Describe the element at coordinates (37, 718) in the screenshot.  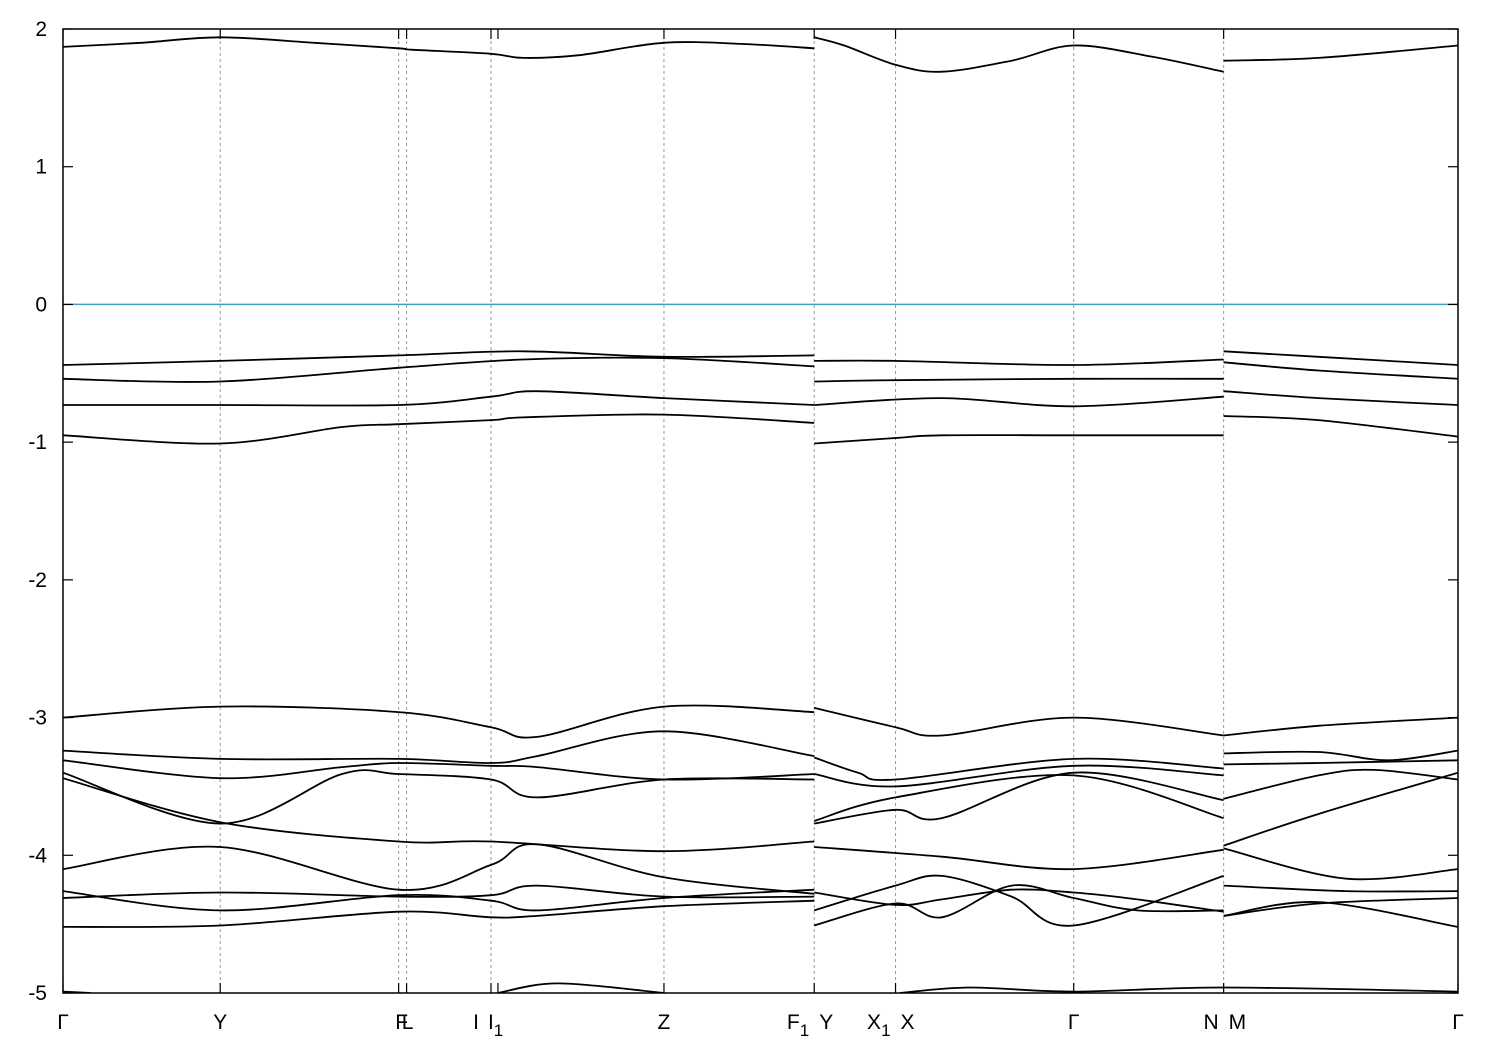
I see `y-tick-label: -3` at that location.